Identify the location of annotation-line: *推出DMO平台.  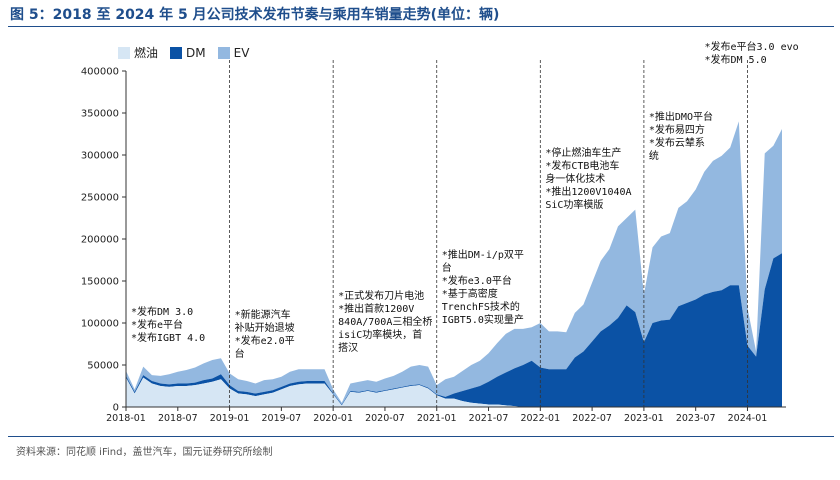
(680, 117).